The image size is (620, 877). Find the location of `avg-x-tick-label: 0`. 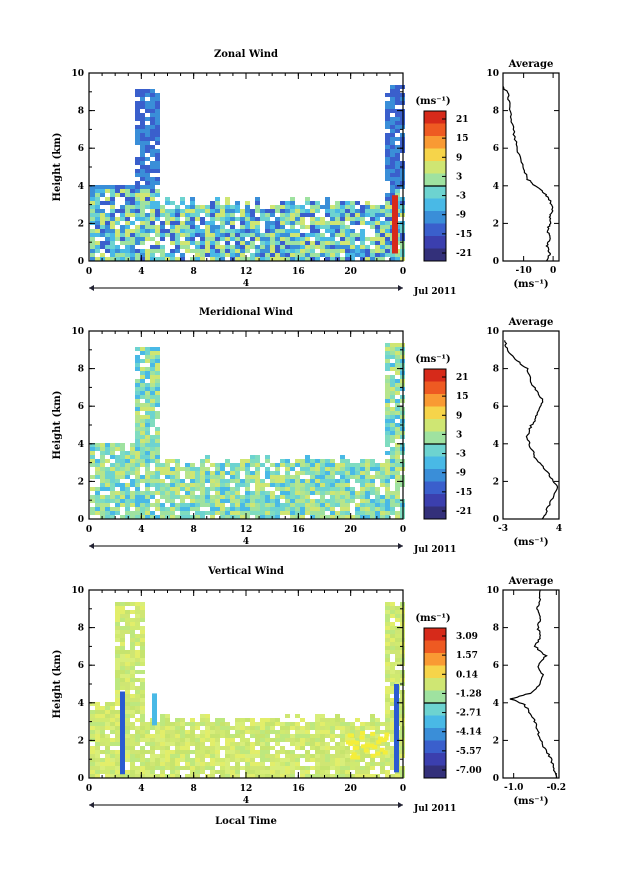

avg-x-tick-label: 0 is located at coordinates (553, 271).